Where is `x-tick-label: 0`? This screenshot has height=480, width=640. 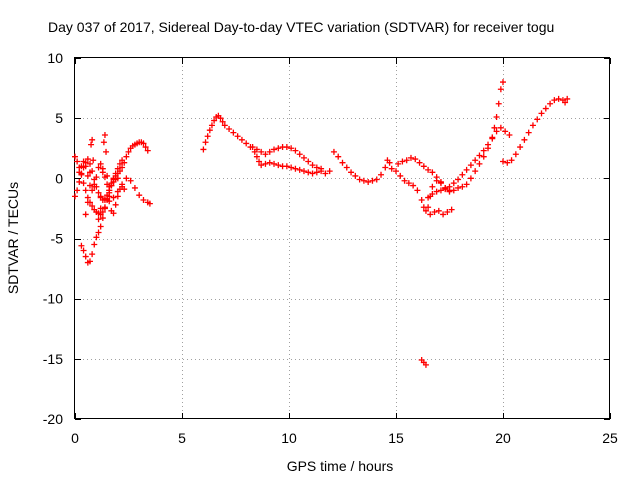
x-tick-label: 0 is located at coordinates (75, 438).